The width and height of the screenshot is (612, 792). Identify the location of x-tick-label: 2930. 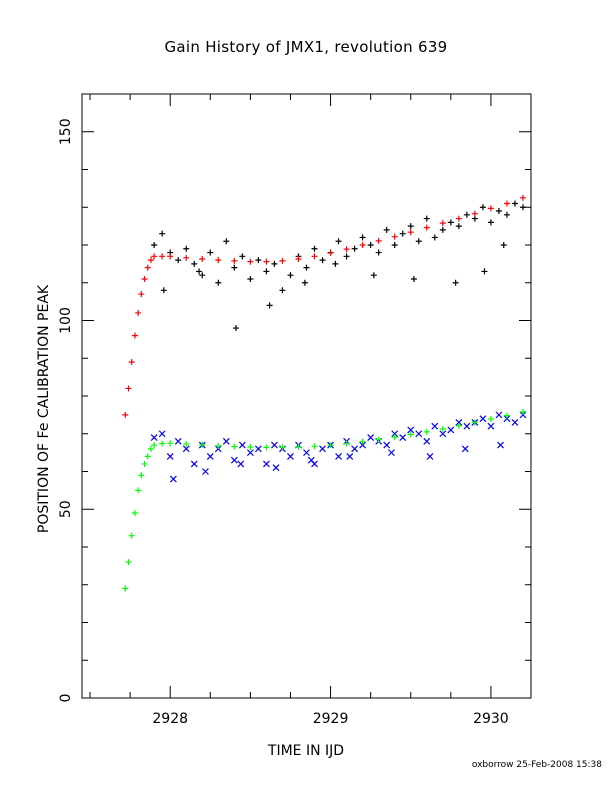
(491, 719).